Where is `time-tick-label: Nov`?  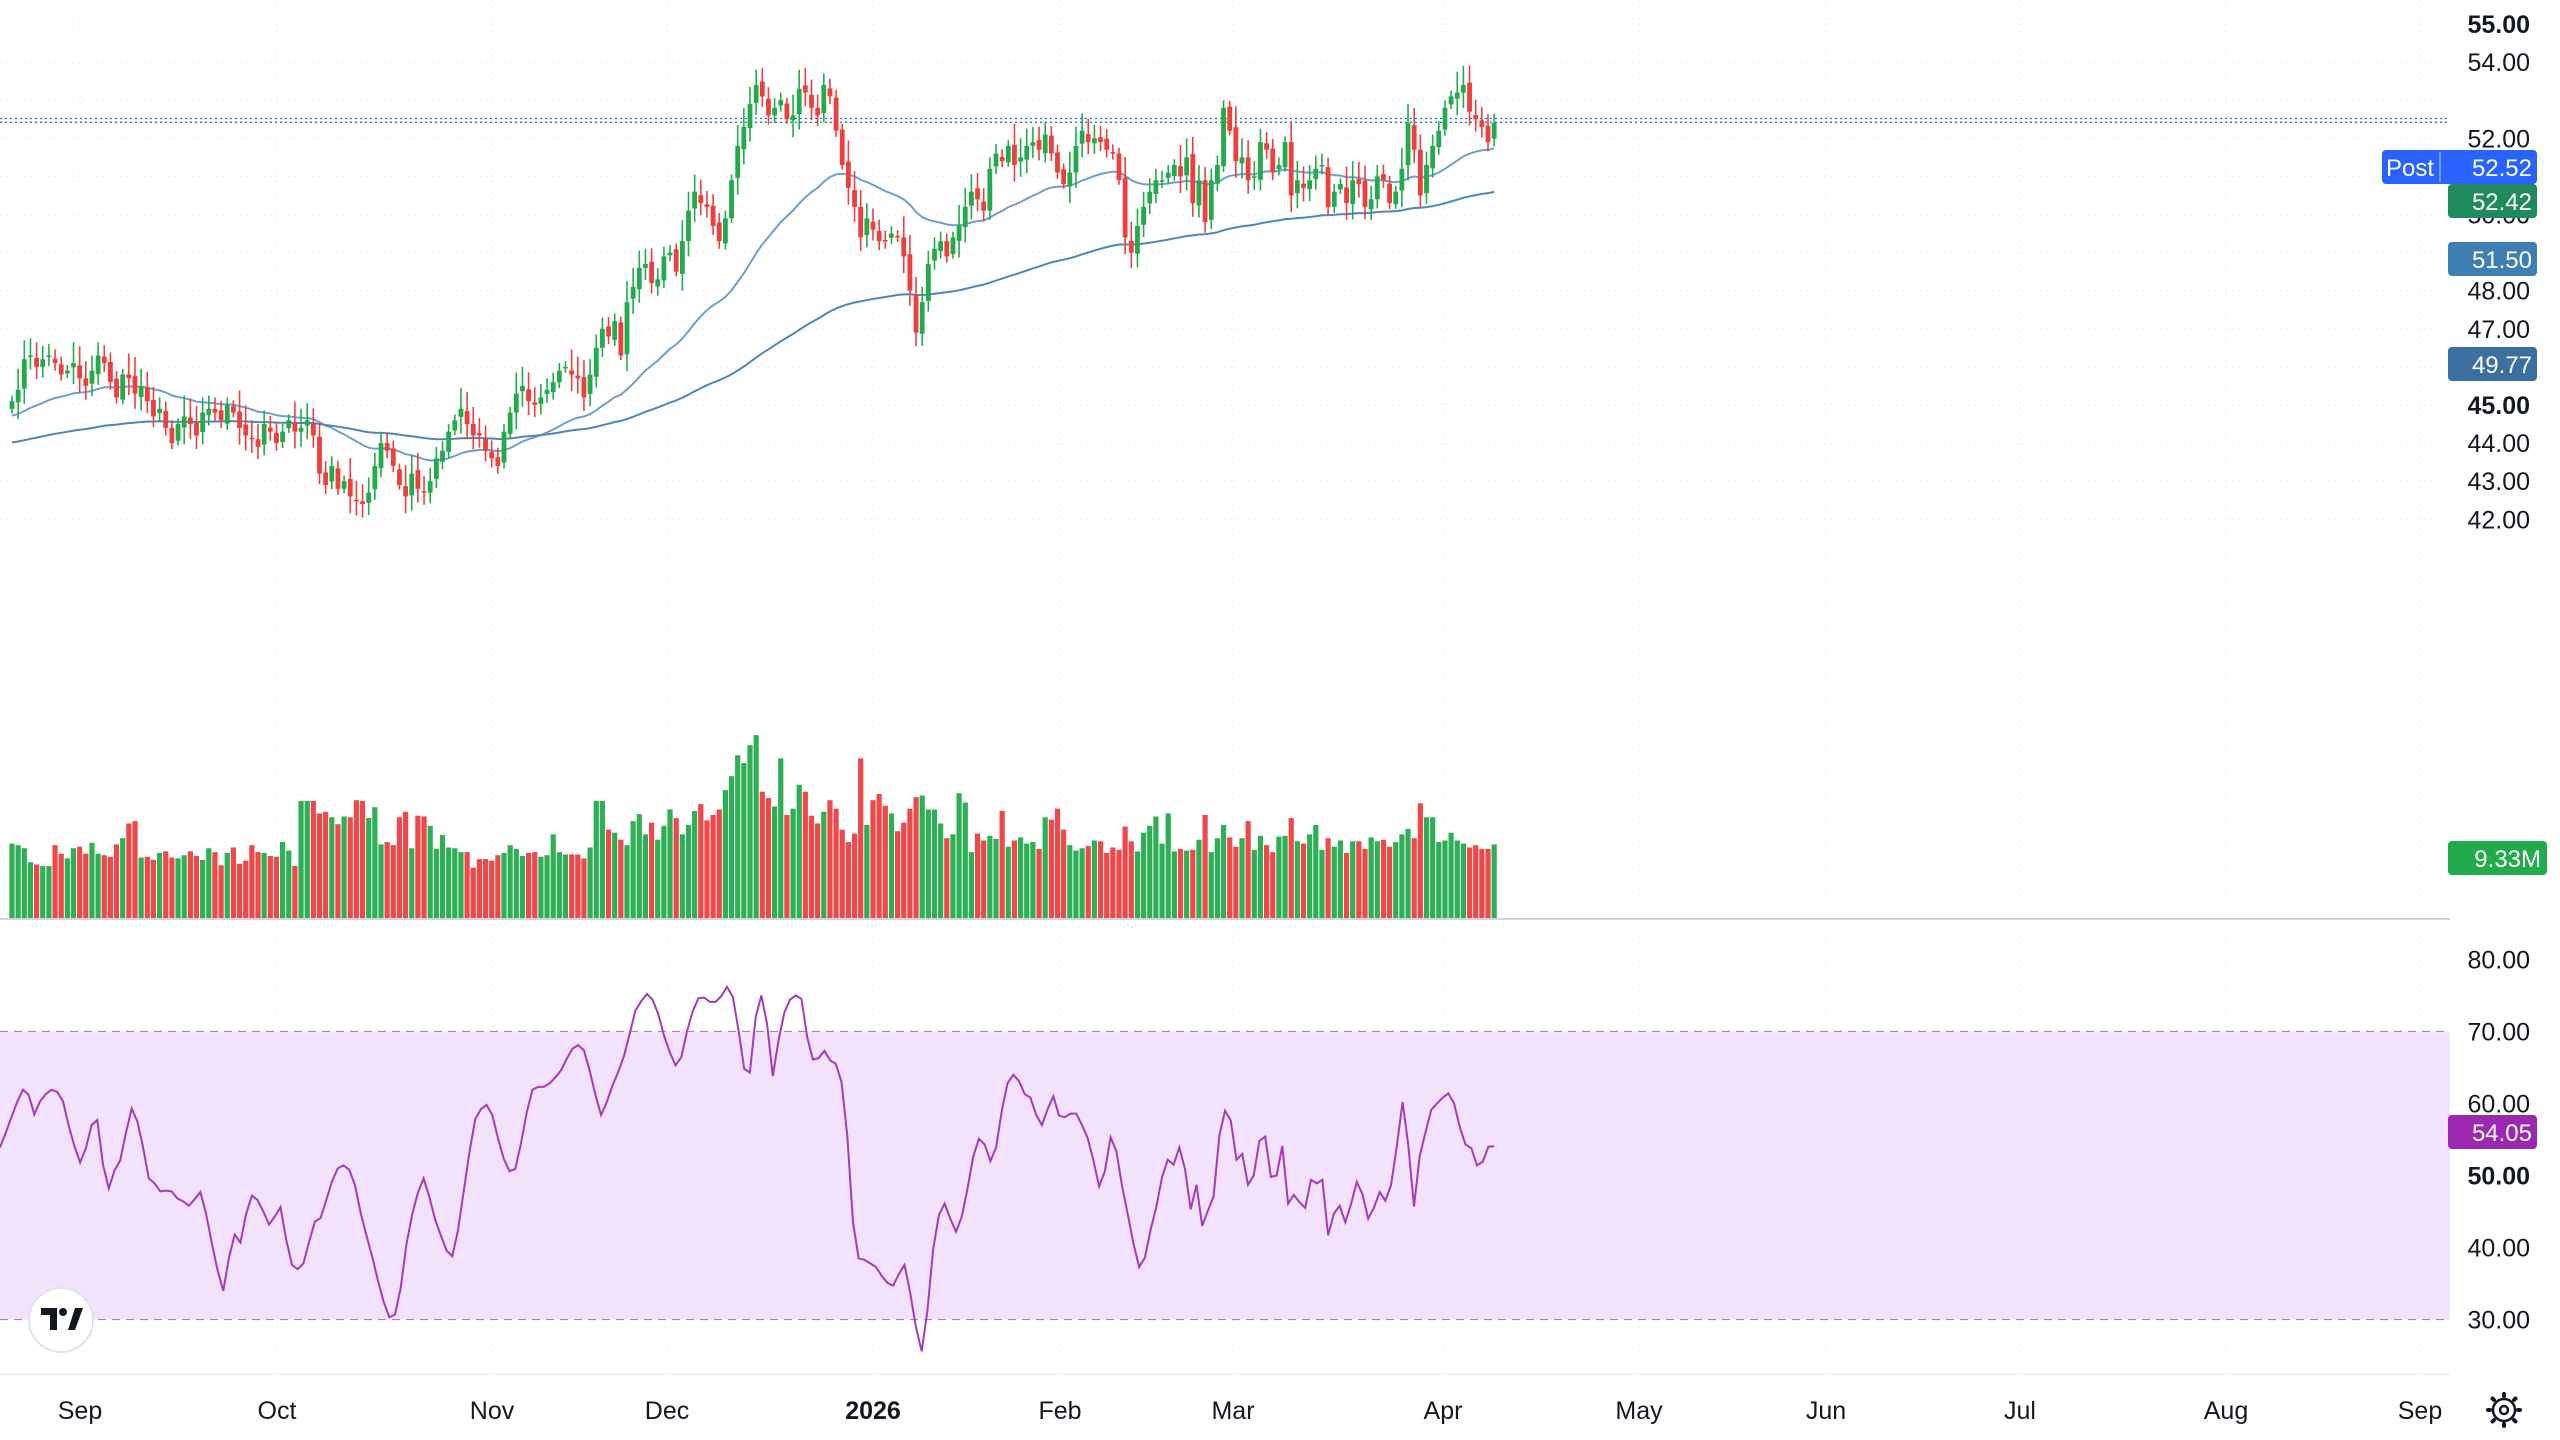 time-tick-label: Nov is located at coordinates (492, 1411).